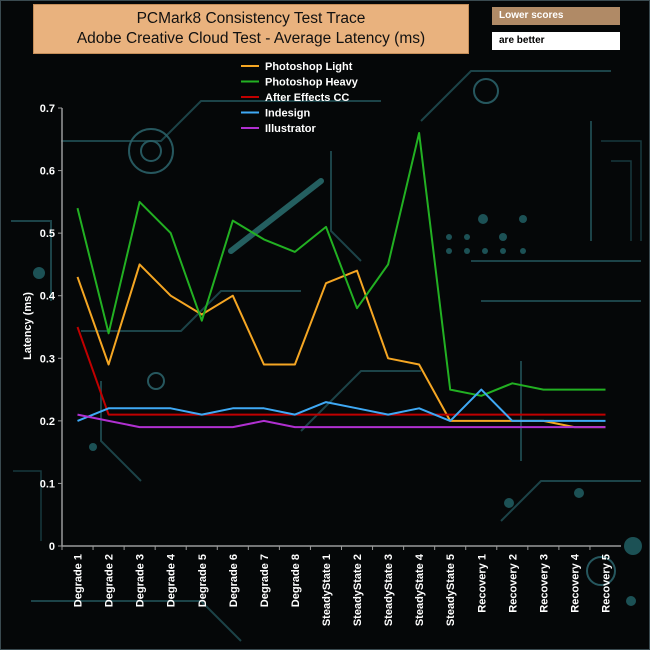  I want to click on x-tick-label: Recovery 1, so click(482, 583).